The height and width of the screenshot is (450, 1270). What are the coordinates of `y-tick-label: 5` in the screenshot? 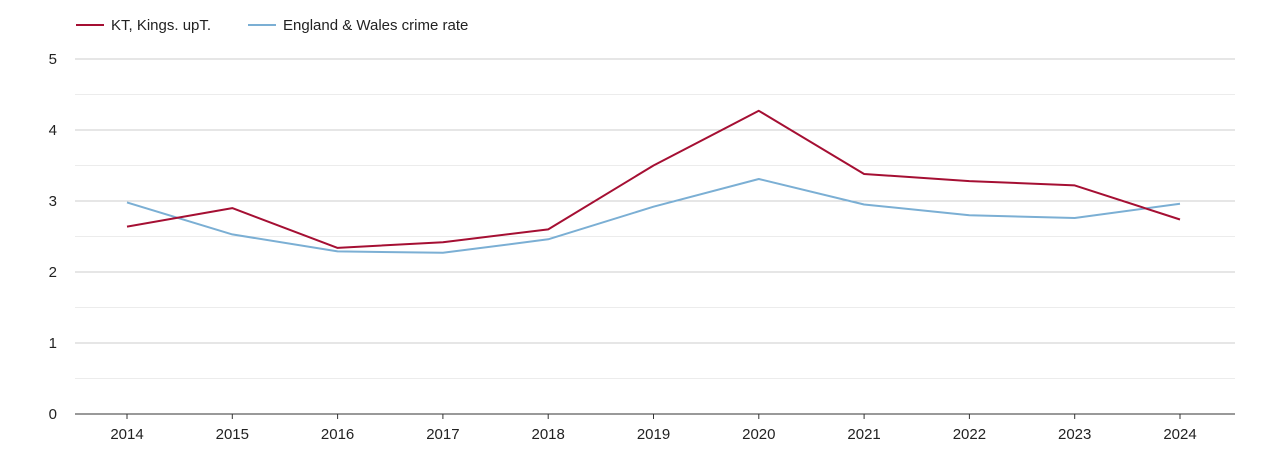 It's located at (53, 59).